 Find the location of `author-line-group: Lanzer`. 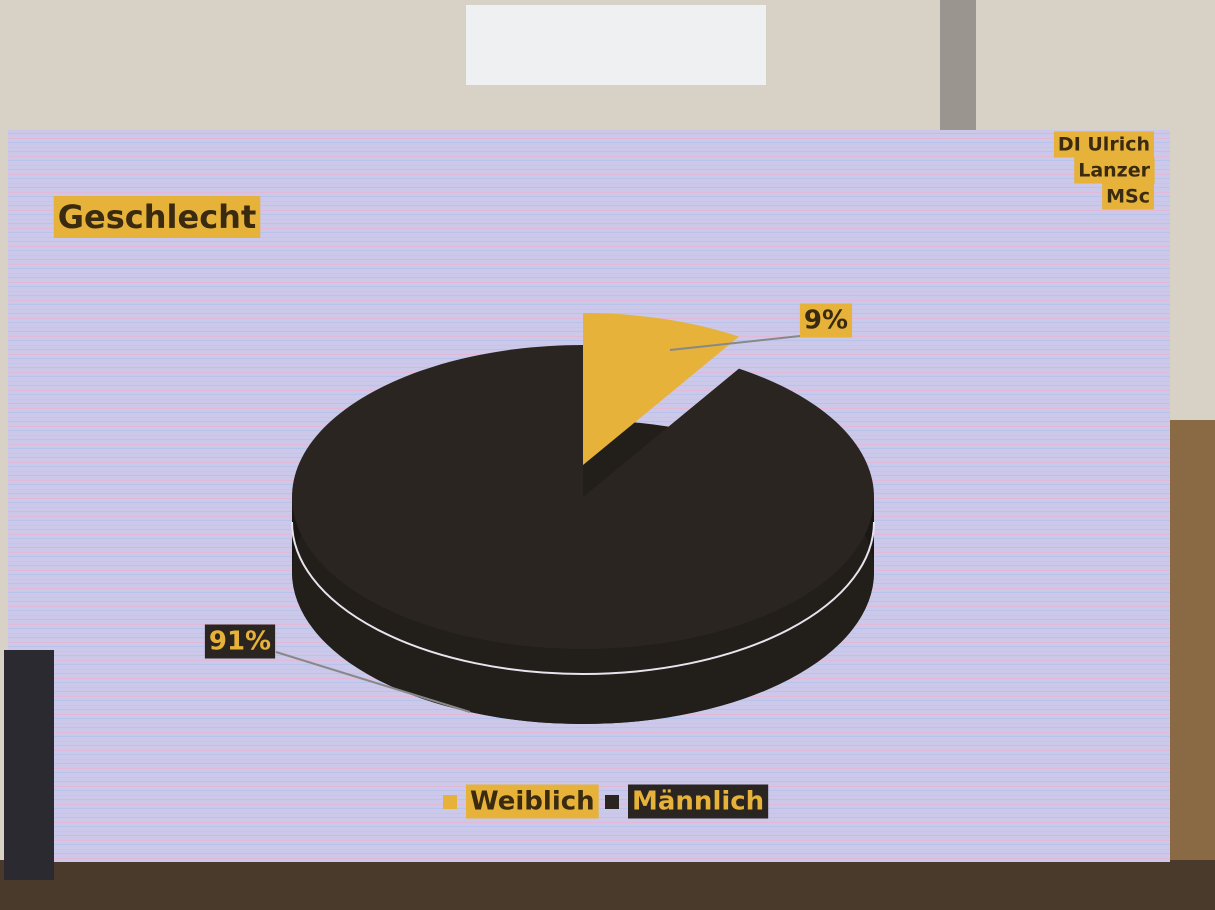

author-line-group: Lanzer is located at coordinates (1114, 170).